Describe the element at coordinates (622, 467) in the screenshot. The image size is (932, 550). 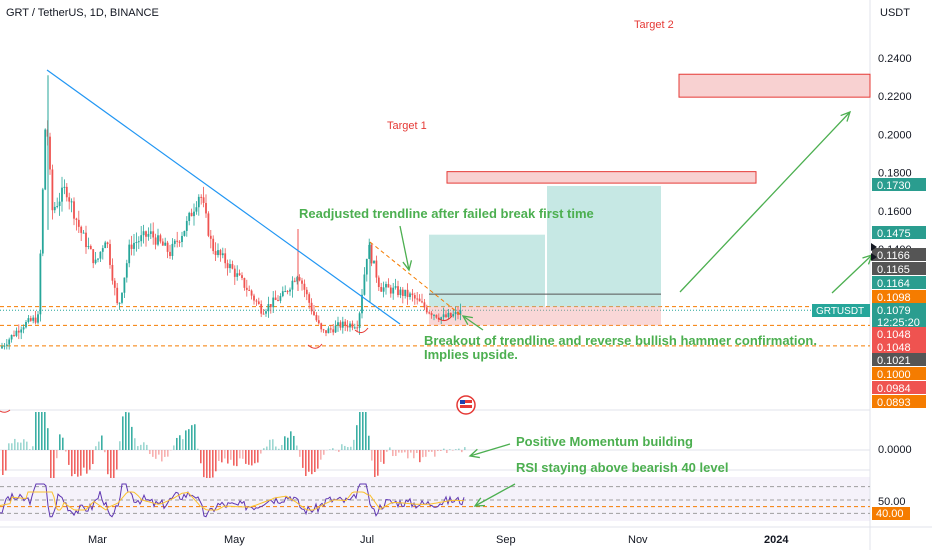
I see `rsi-note: RSI staying above bearish 40 level` at that location.